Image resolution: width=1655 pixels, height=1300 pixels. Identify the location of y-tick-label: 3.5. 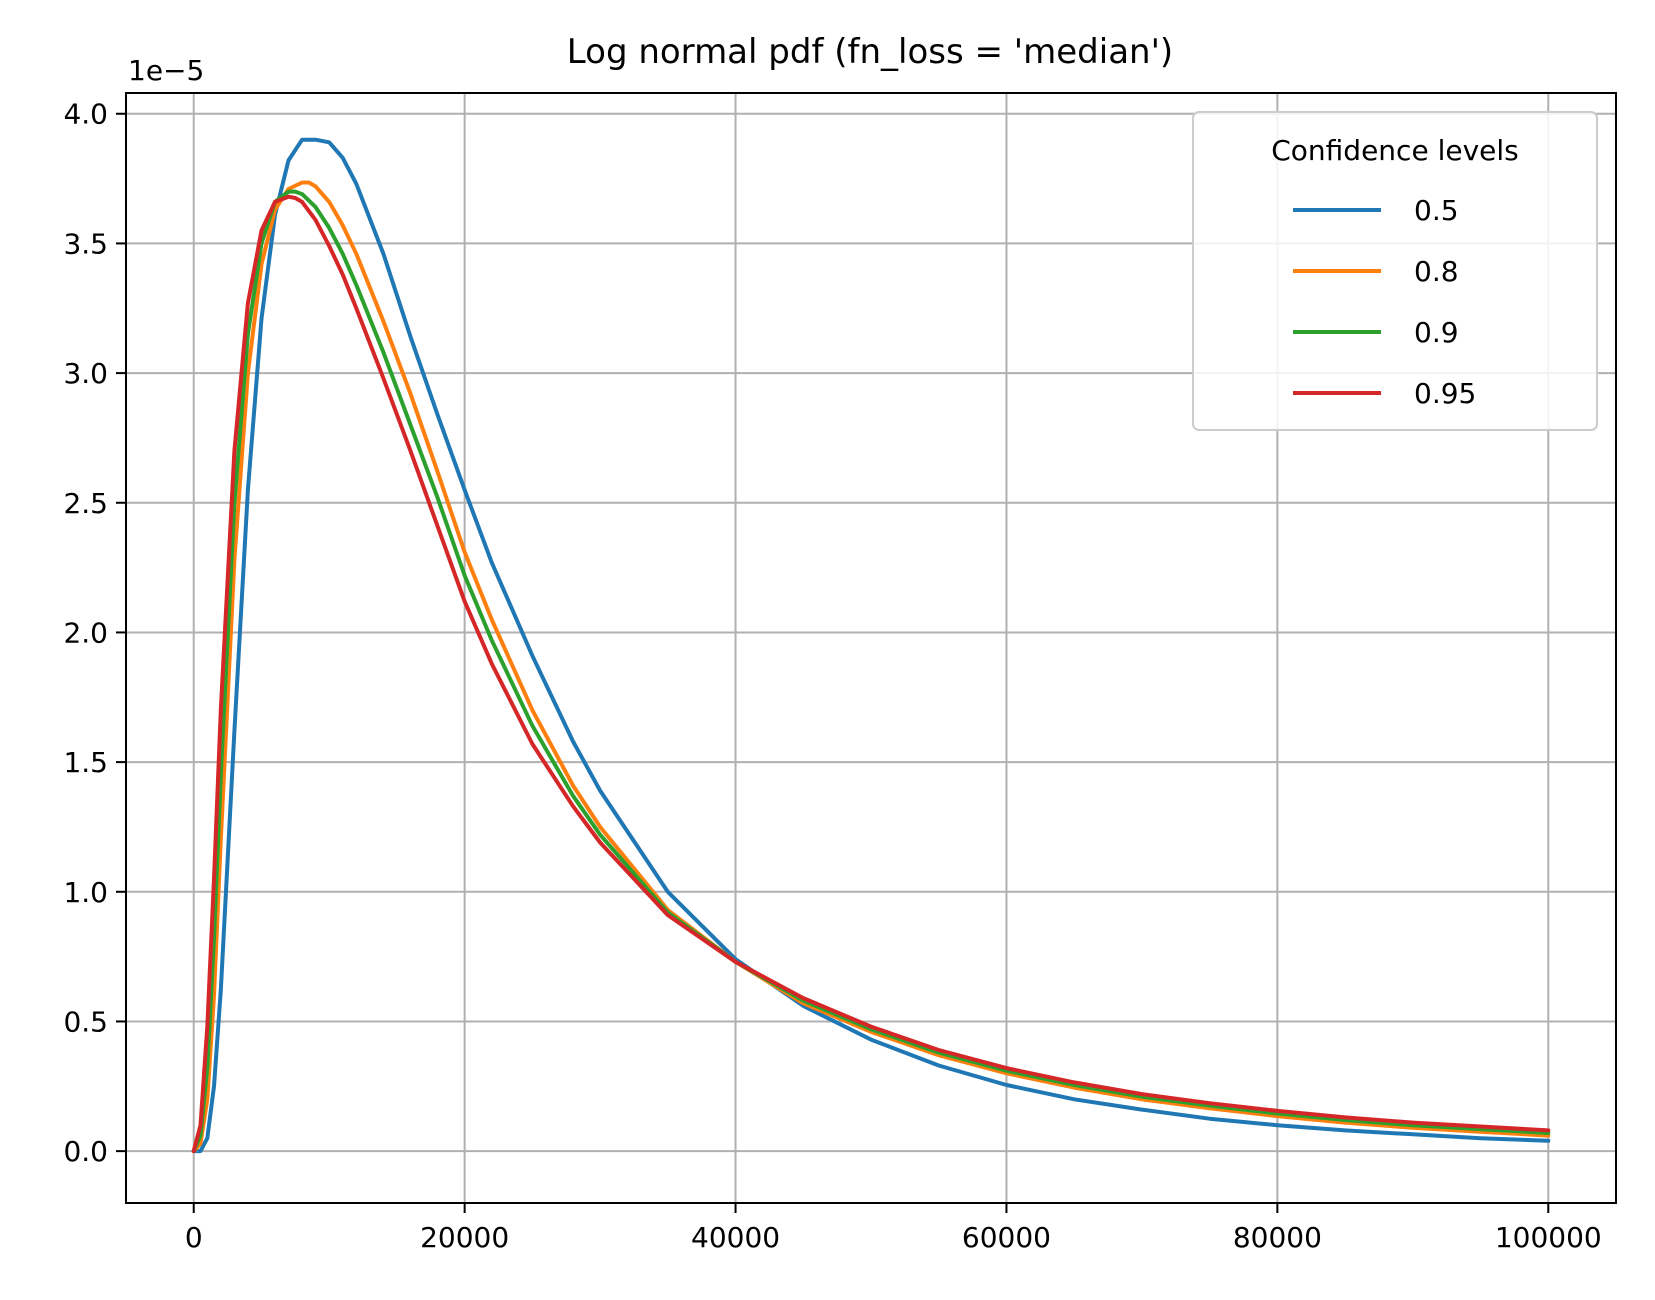
(85, 243).